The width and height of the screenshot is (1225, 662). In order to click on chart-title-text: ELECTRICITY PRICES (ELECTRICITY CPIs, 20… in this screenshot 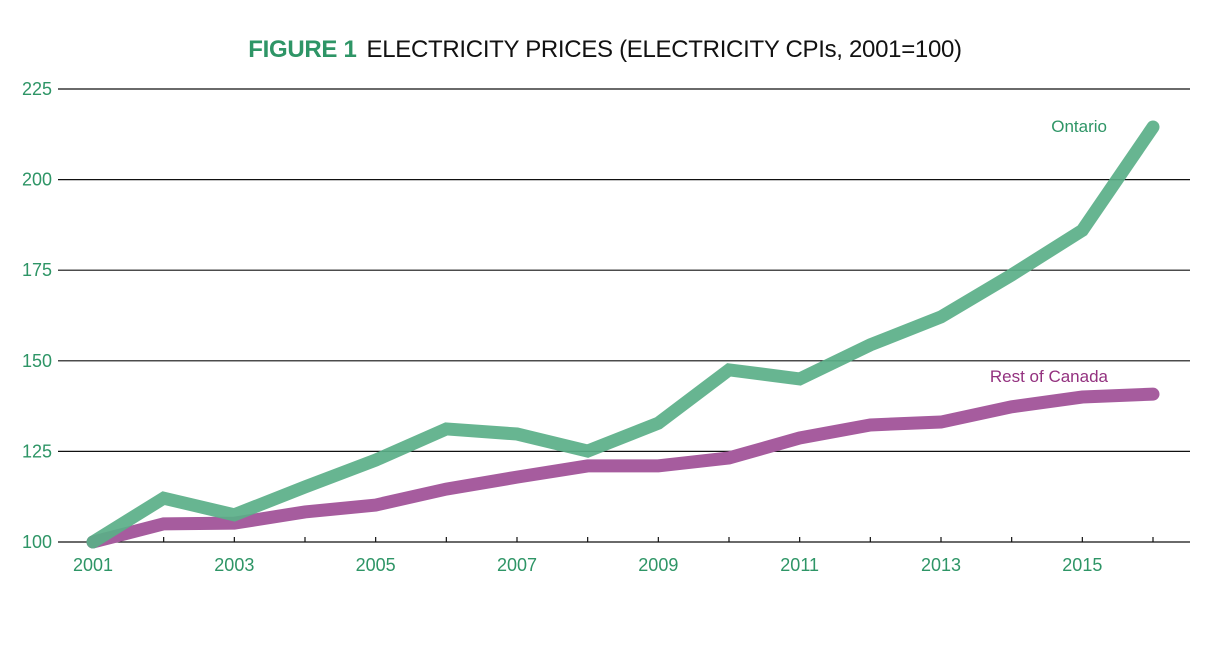, I will do `click(664, 49)`.